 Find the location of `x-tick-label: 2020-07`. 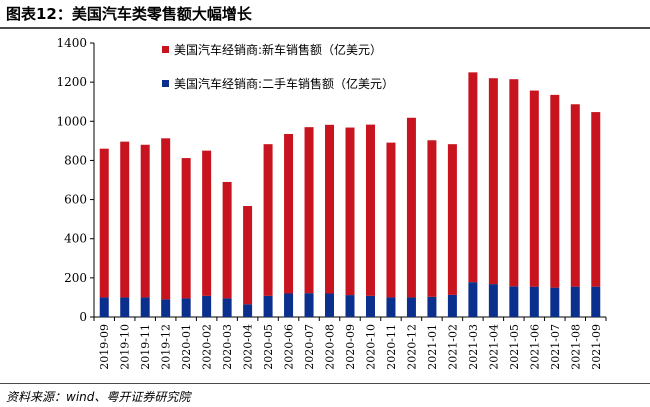

x-tick-label: 2020-07 is located at coordinates (309, 347).